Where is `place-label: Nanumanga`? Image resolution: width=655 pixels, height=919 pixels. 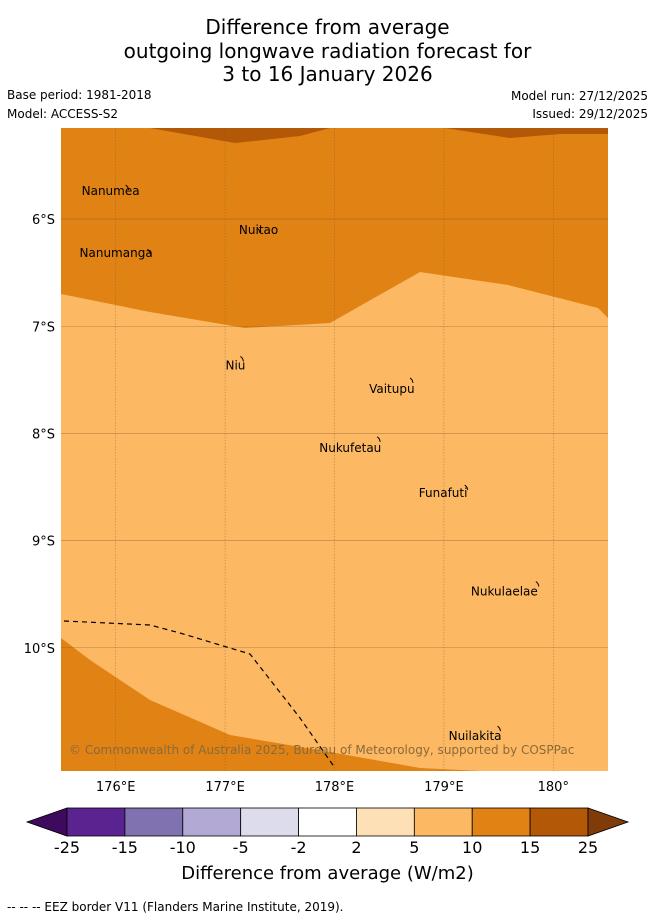 place-label: Nanumanga is located at coordinates (116, 253).